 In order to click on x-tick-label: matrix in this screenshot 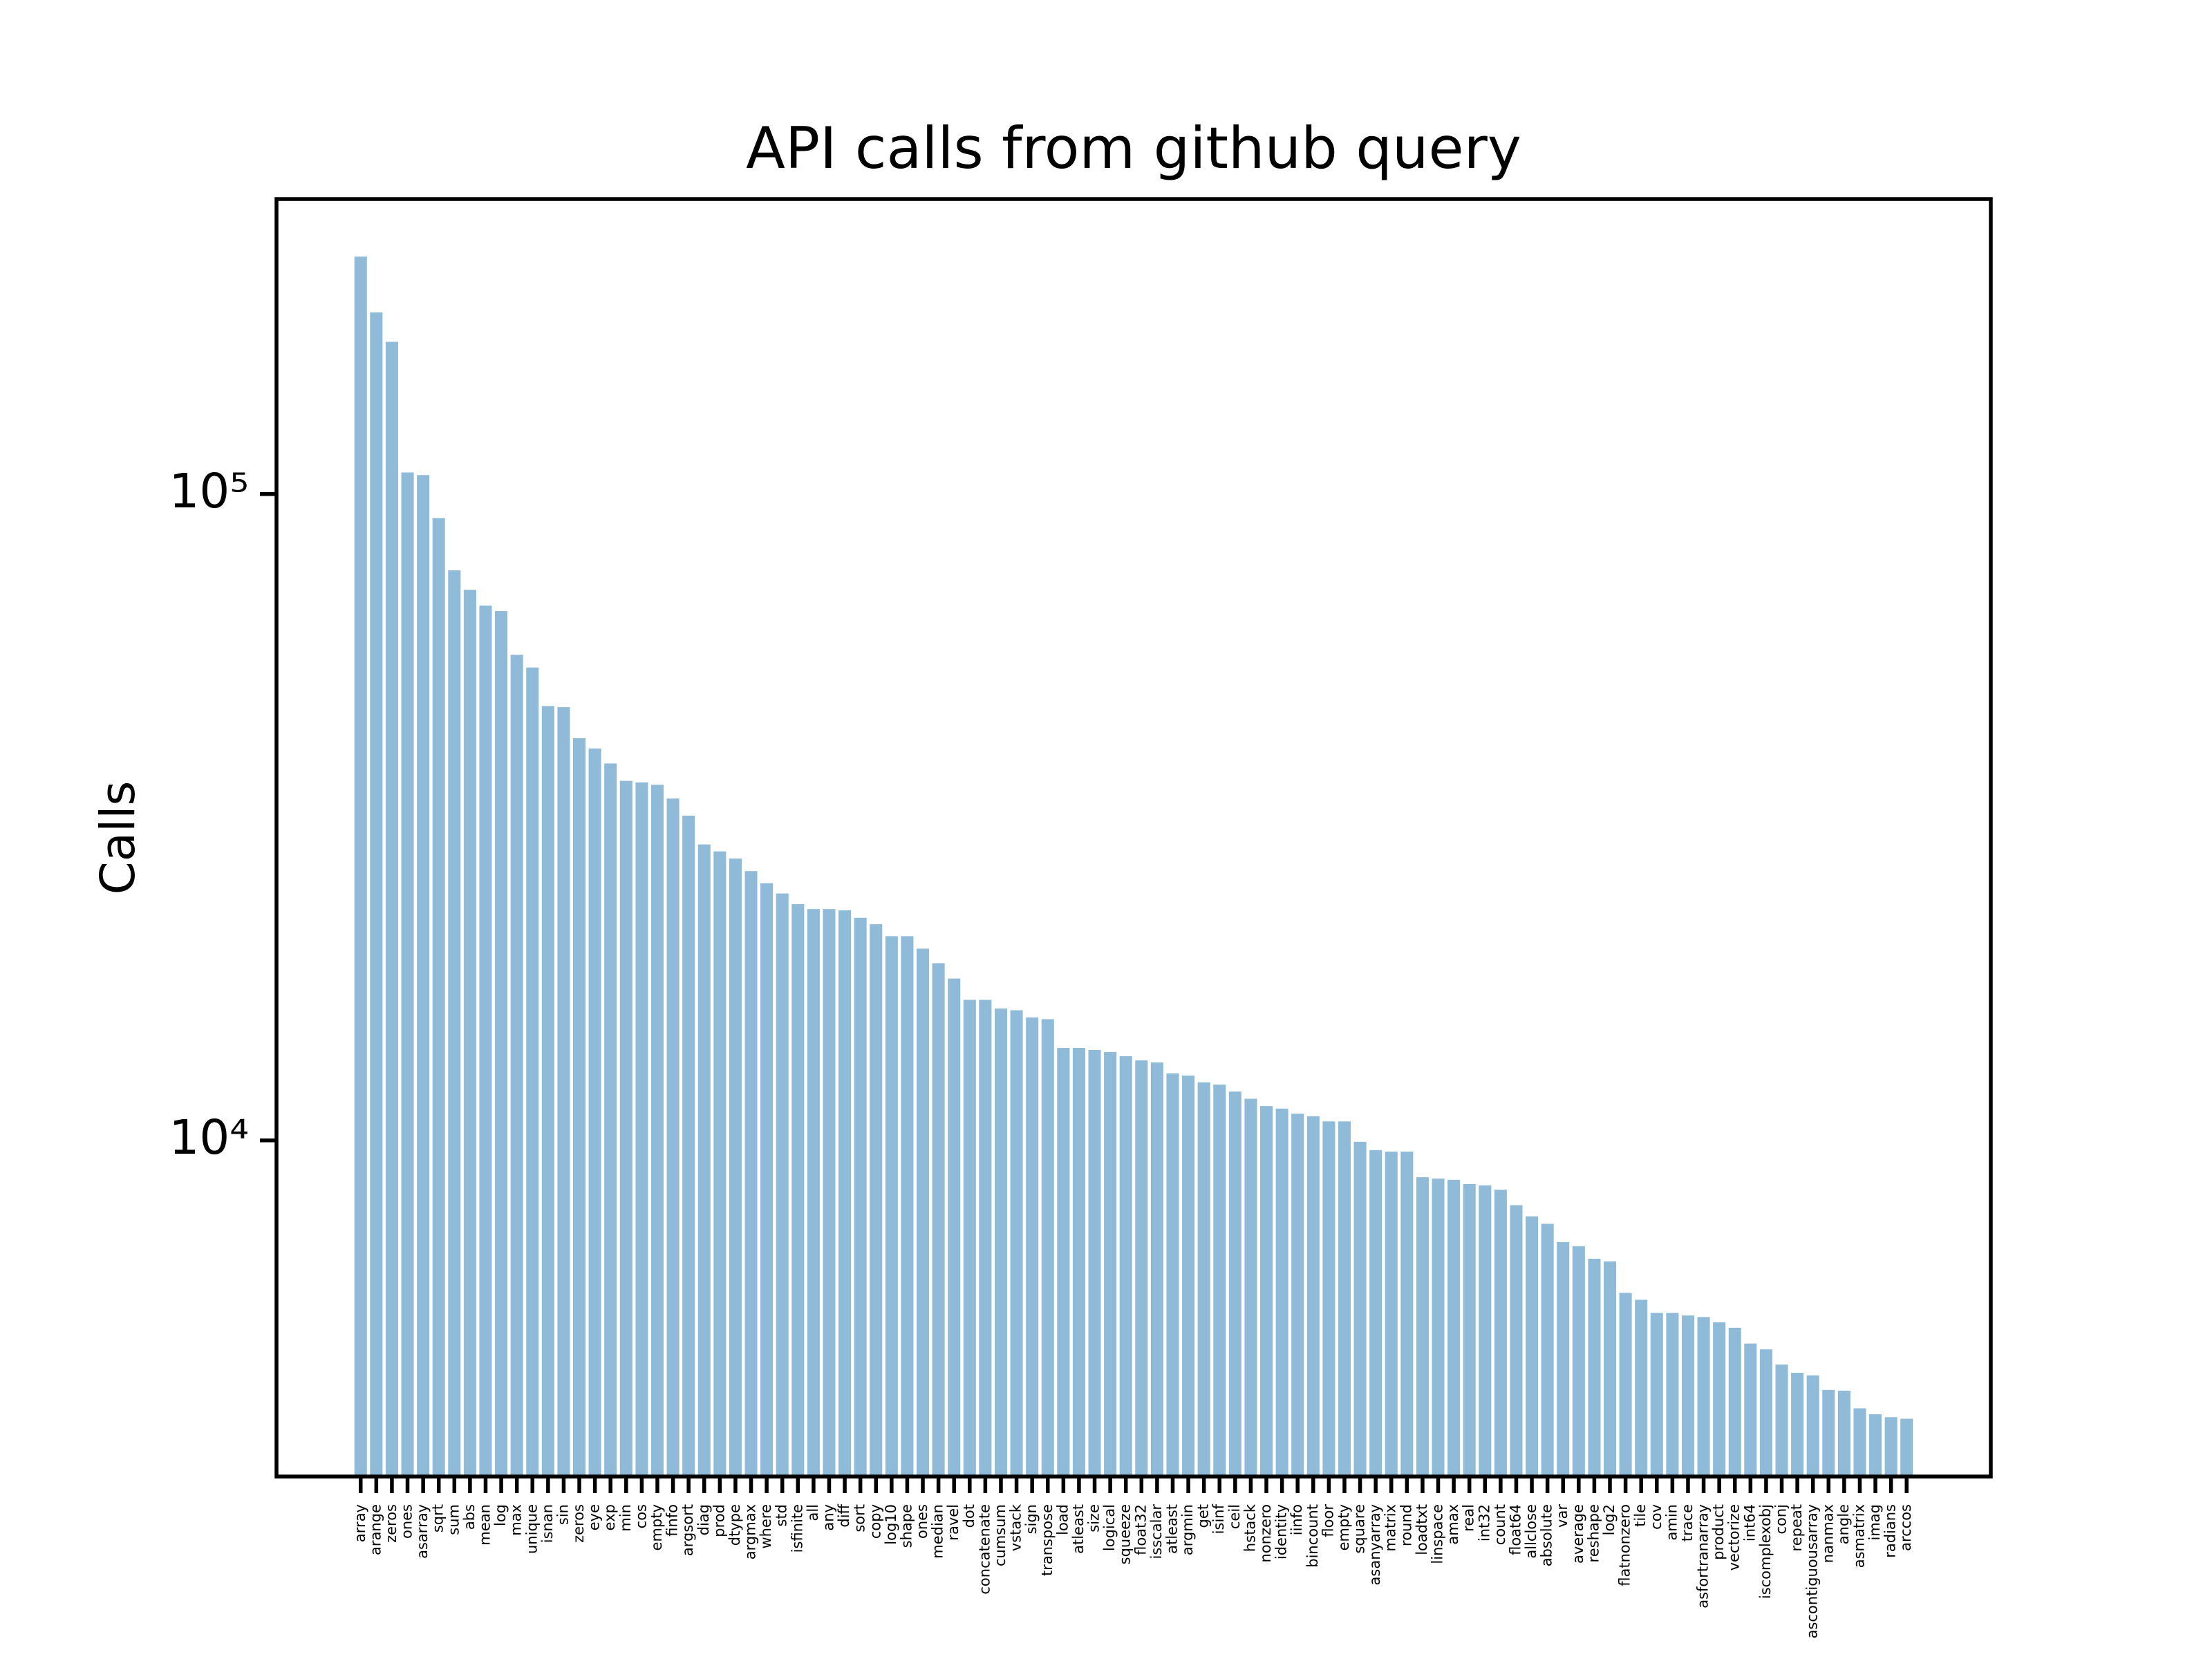, I will do `click(1391, 1527)`.